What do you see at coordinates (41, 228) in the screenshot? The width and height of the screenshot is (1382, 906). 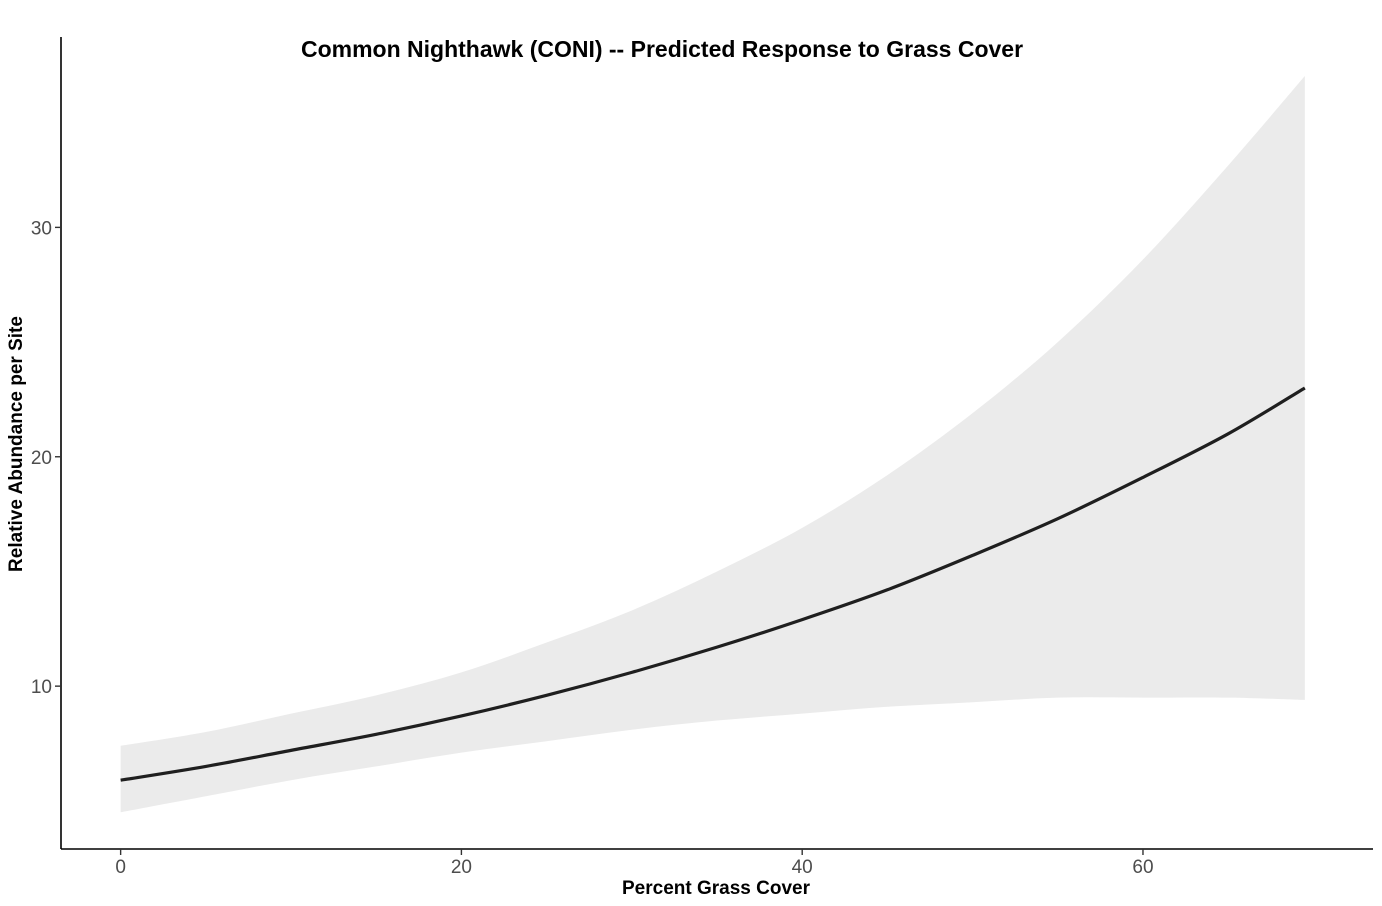 I see `y-tick-label: 30` at bounding box center [41, 228].